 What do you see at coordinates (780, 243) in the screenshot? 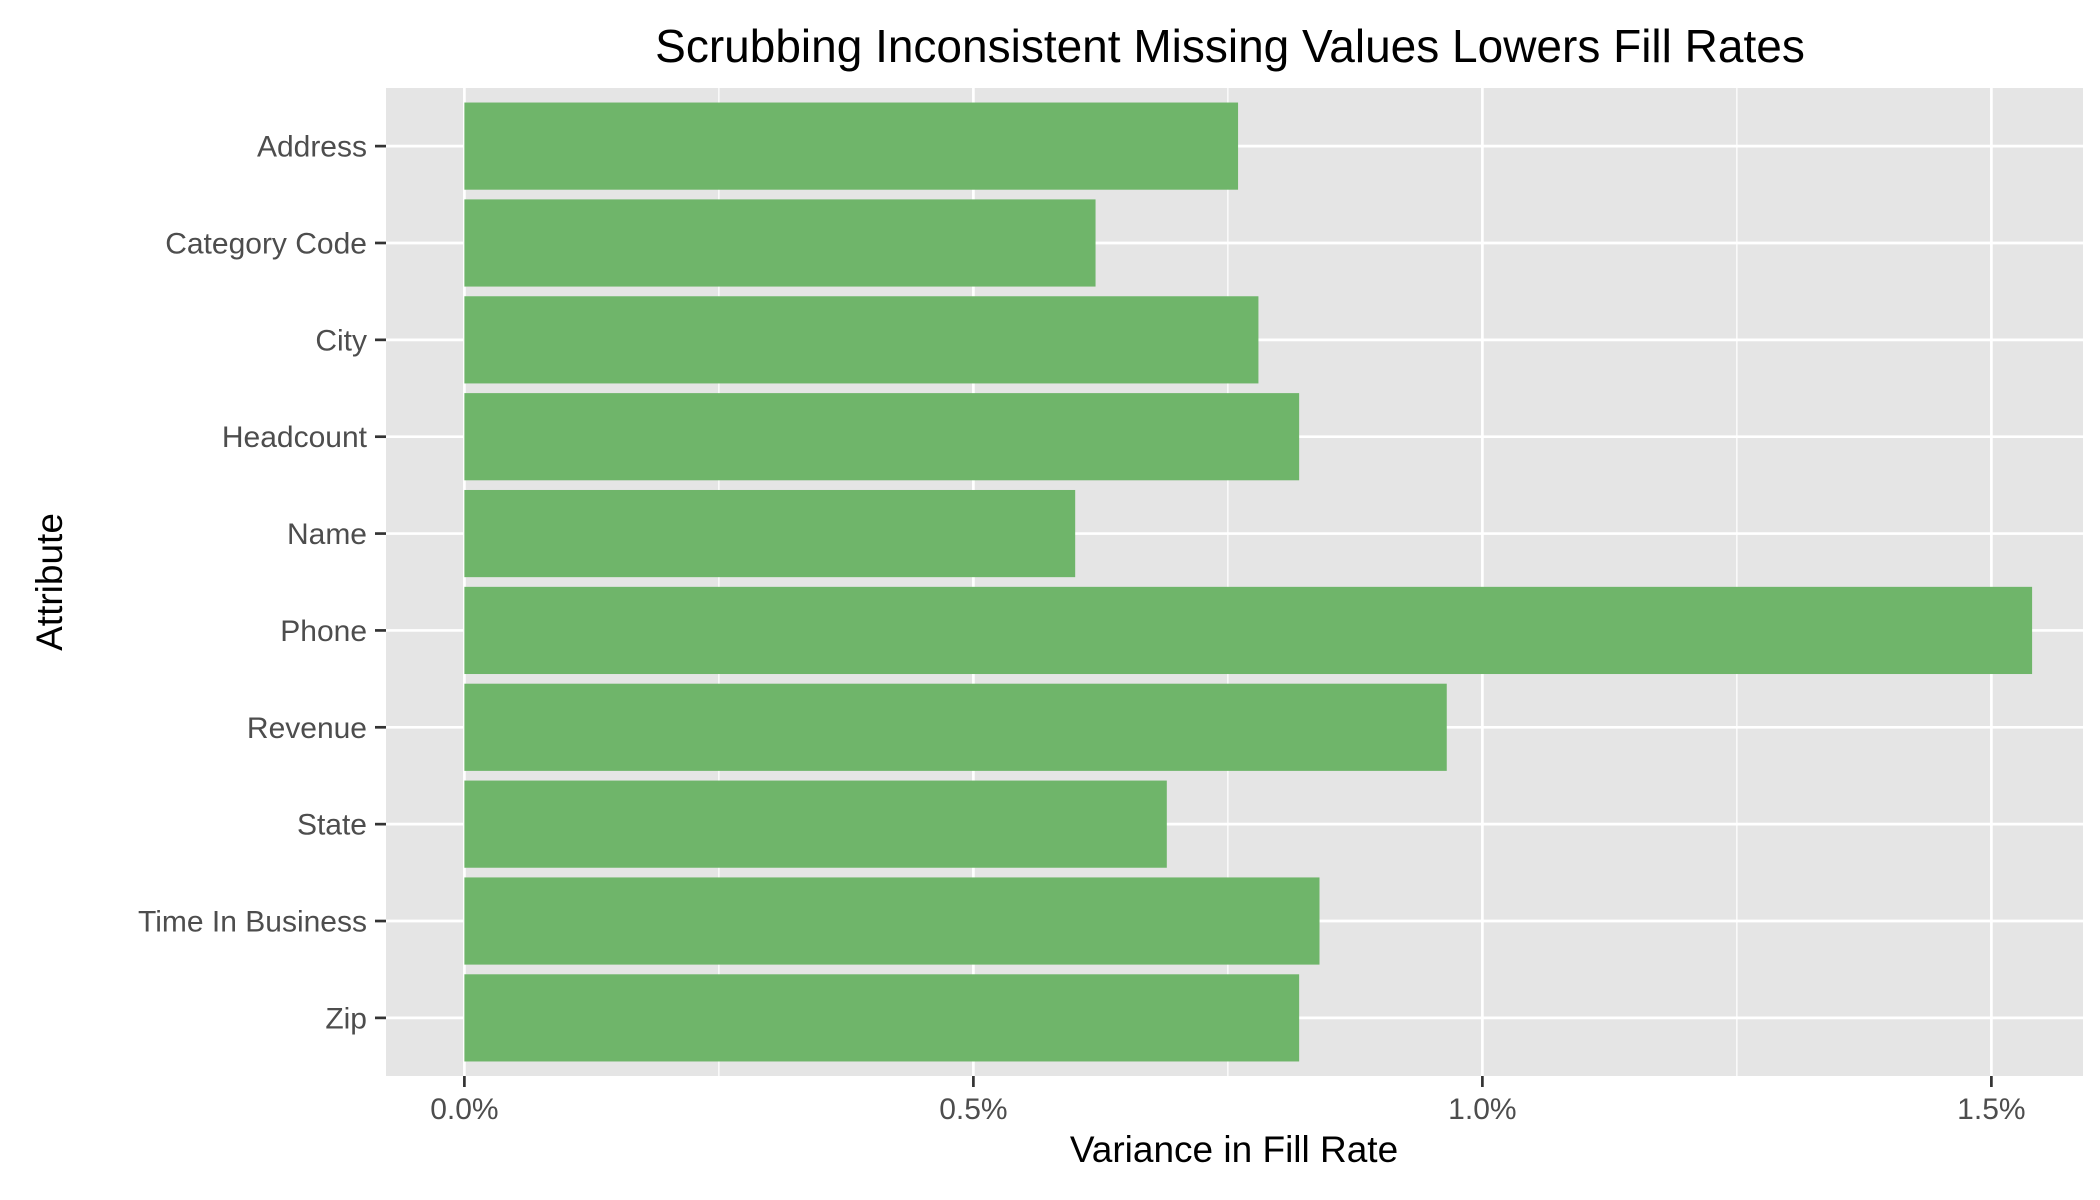
I see `bar-category-code` at bounding box center [780, 243].